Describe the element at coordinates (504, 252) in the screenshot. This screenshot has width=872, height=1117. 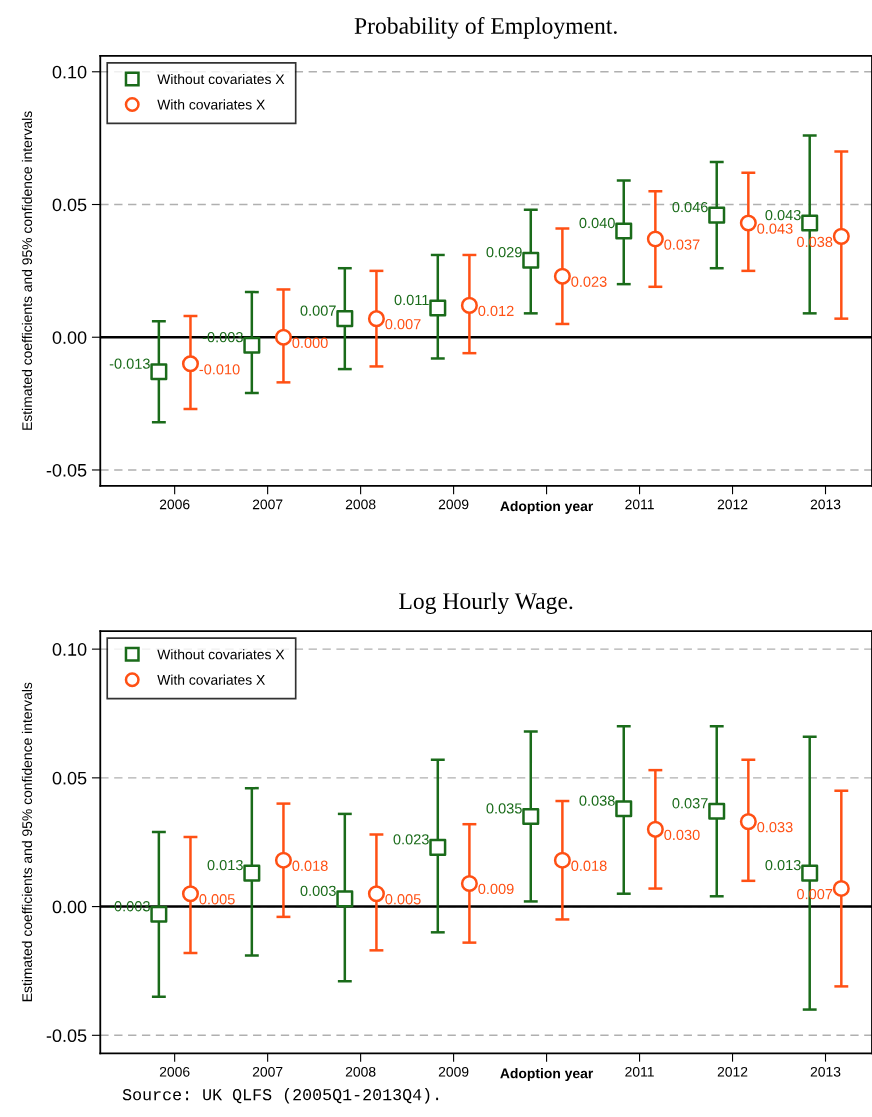
I see `data-label: 0.029` at that location.